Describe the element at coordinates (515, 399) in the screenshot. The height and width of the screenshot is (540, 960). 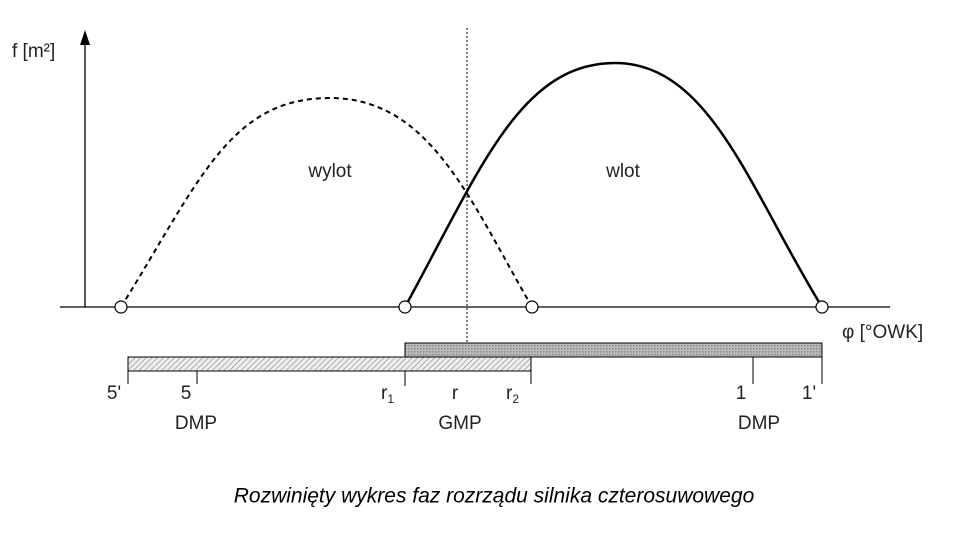
I see `mark-label-sub: 2` at that location.